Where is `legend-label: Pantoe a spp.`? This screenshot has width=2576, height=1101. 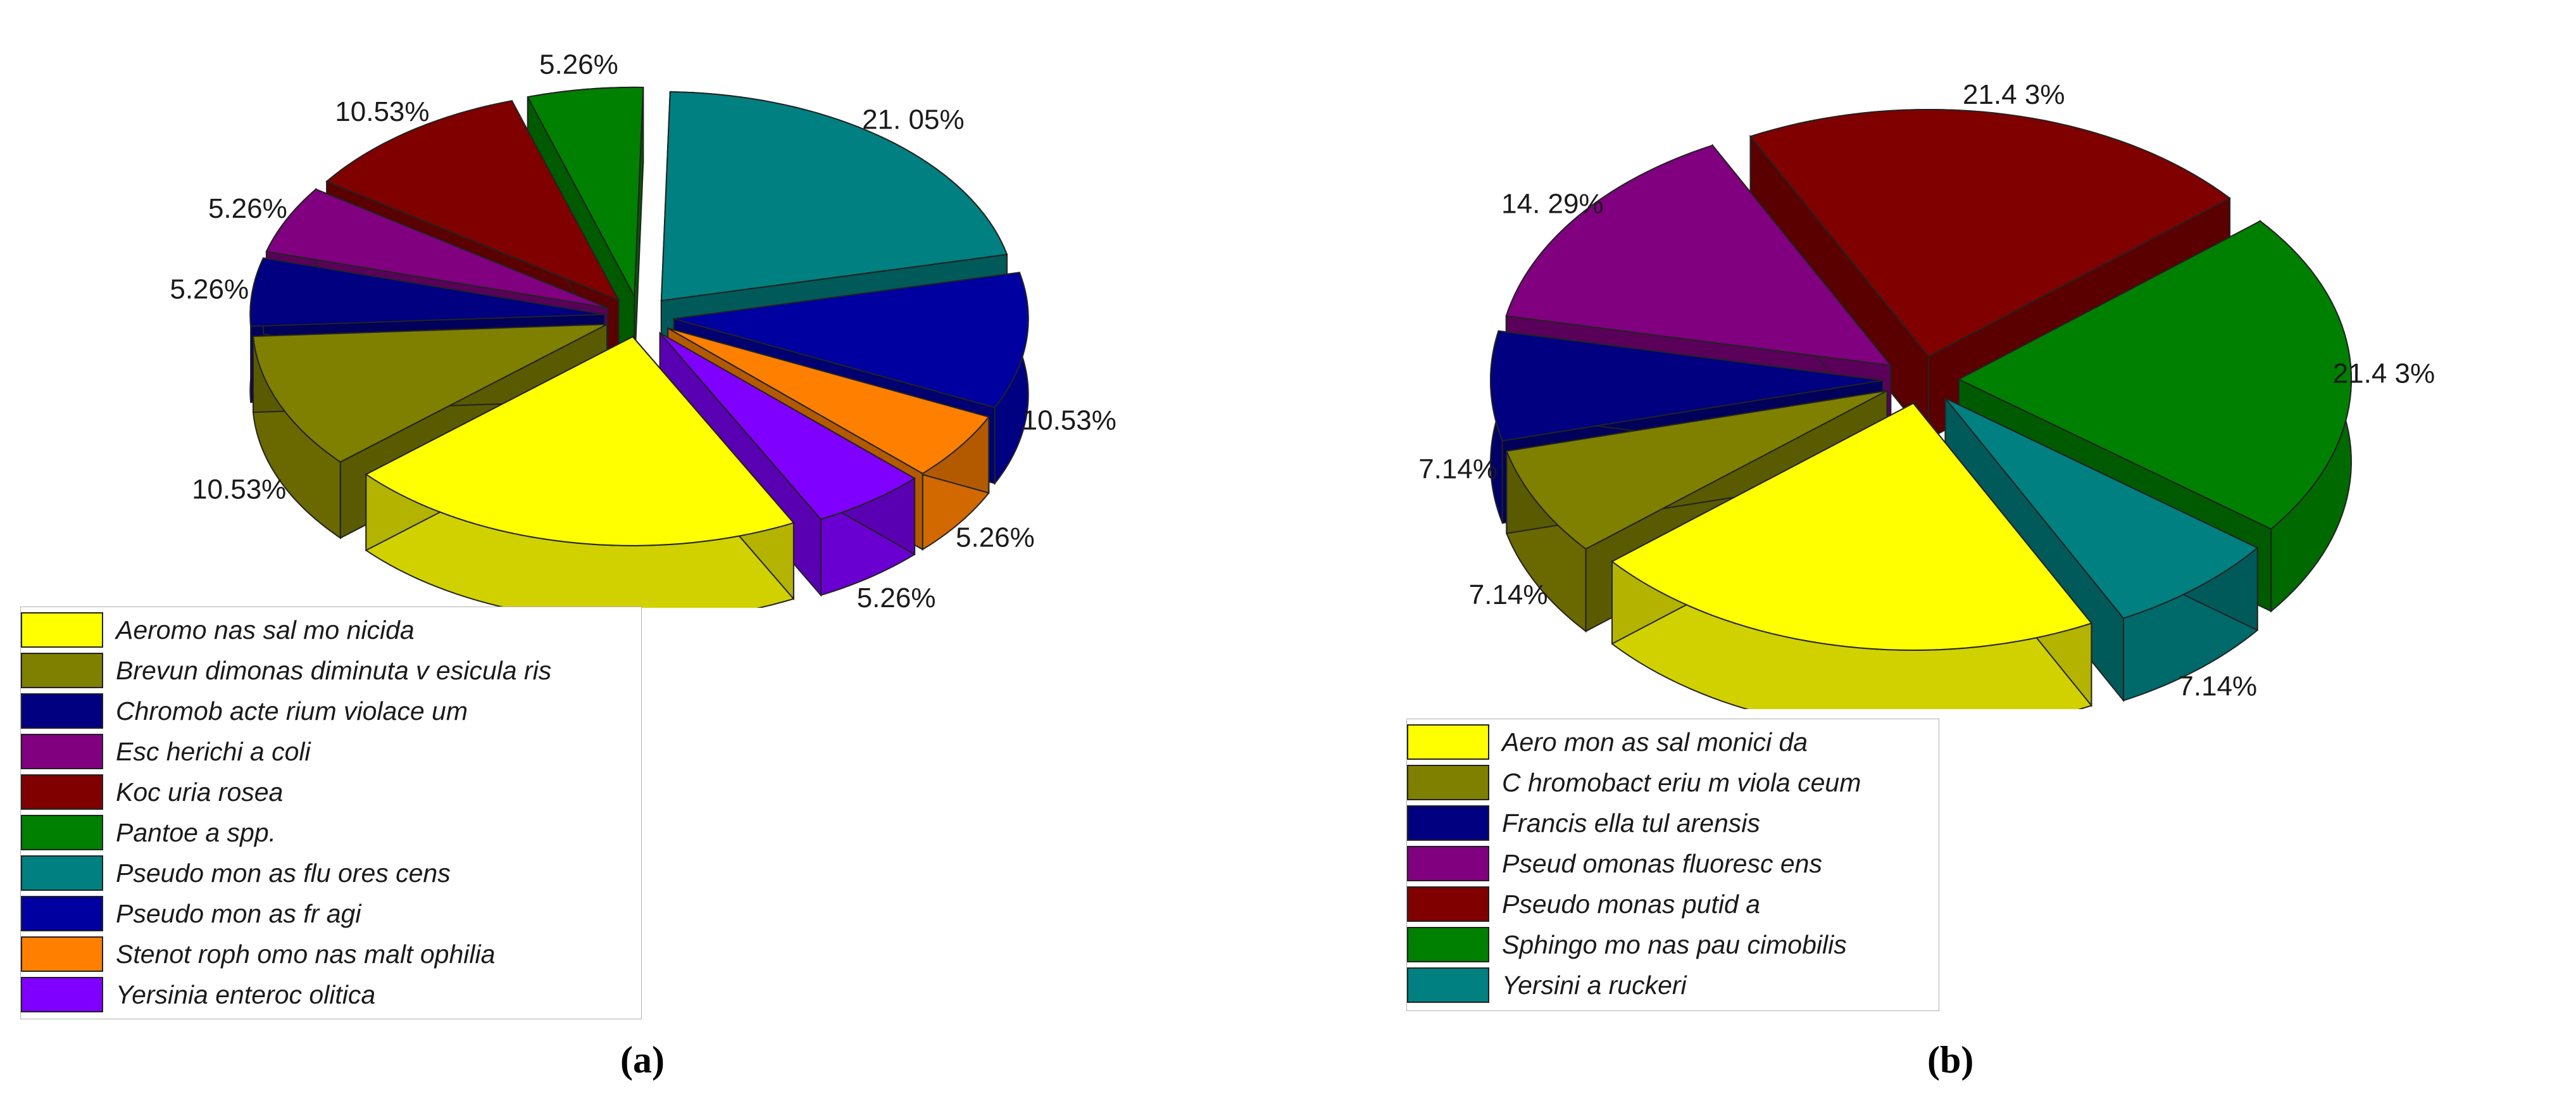
legend-label: Pantoe a spp. is located at coordinates (196, 832).